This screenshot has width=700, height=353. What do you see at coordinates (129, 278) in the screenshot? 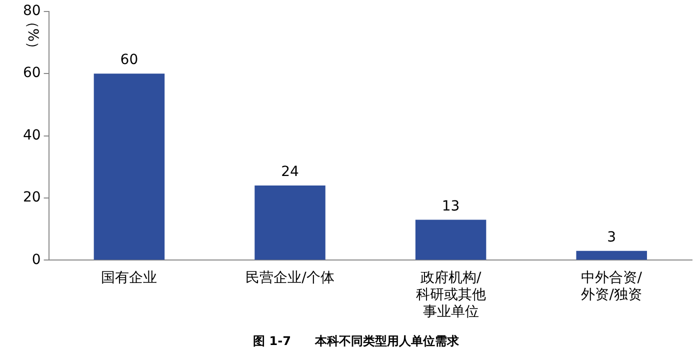
I see `x-tick-label: 国有企业` at bounding box center [129, 278].